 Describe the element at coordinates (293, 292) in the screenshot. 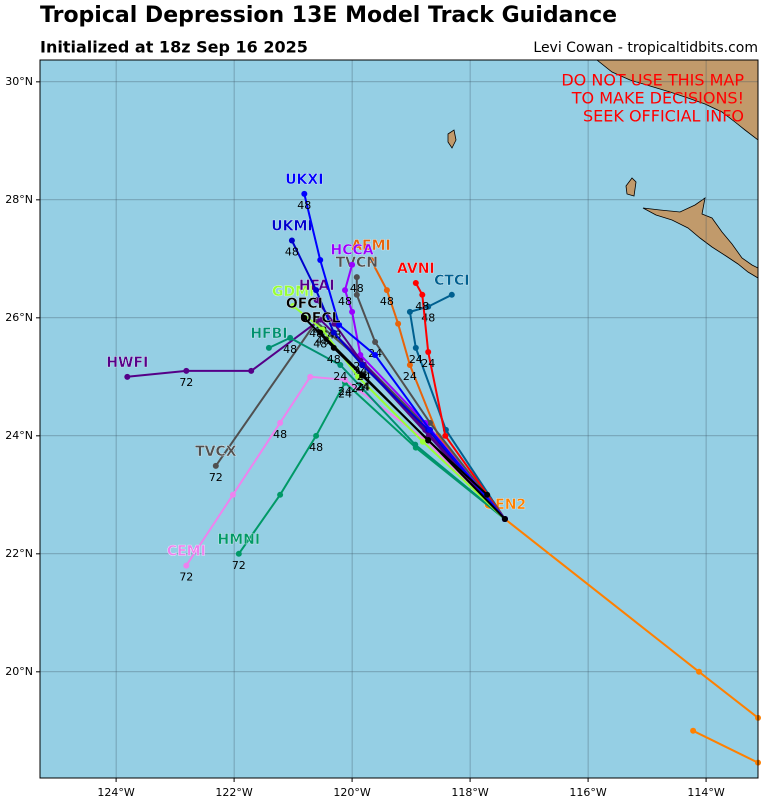

I see `model-name: GDMI` at that location.